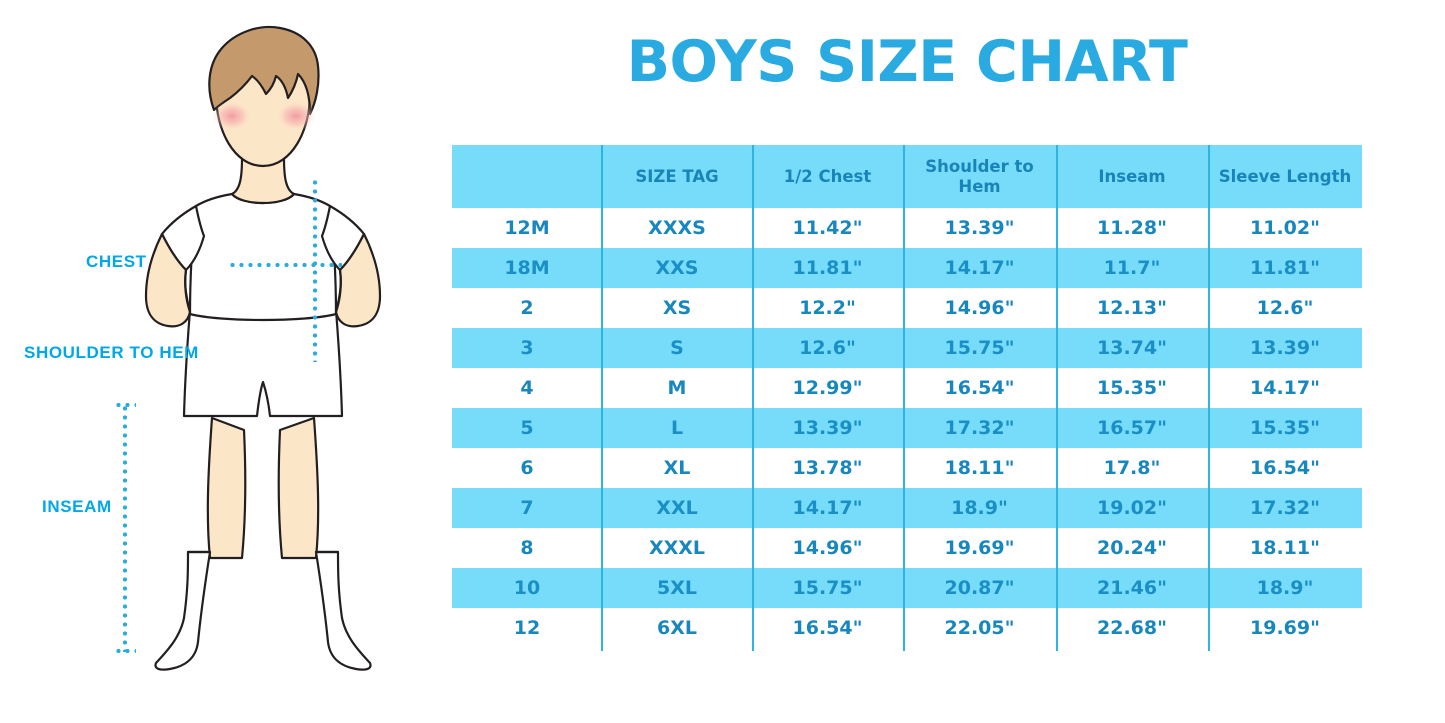 Image resolution: width=1445 pixels, height=723 pixels. What do you see at coordinates (979, 308) in the screenshot?
I see `cell-shoulder-to-hem: 14.96"` at bounding box center [979, 308].